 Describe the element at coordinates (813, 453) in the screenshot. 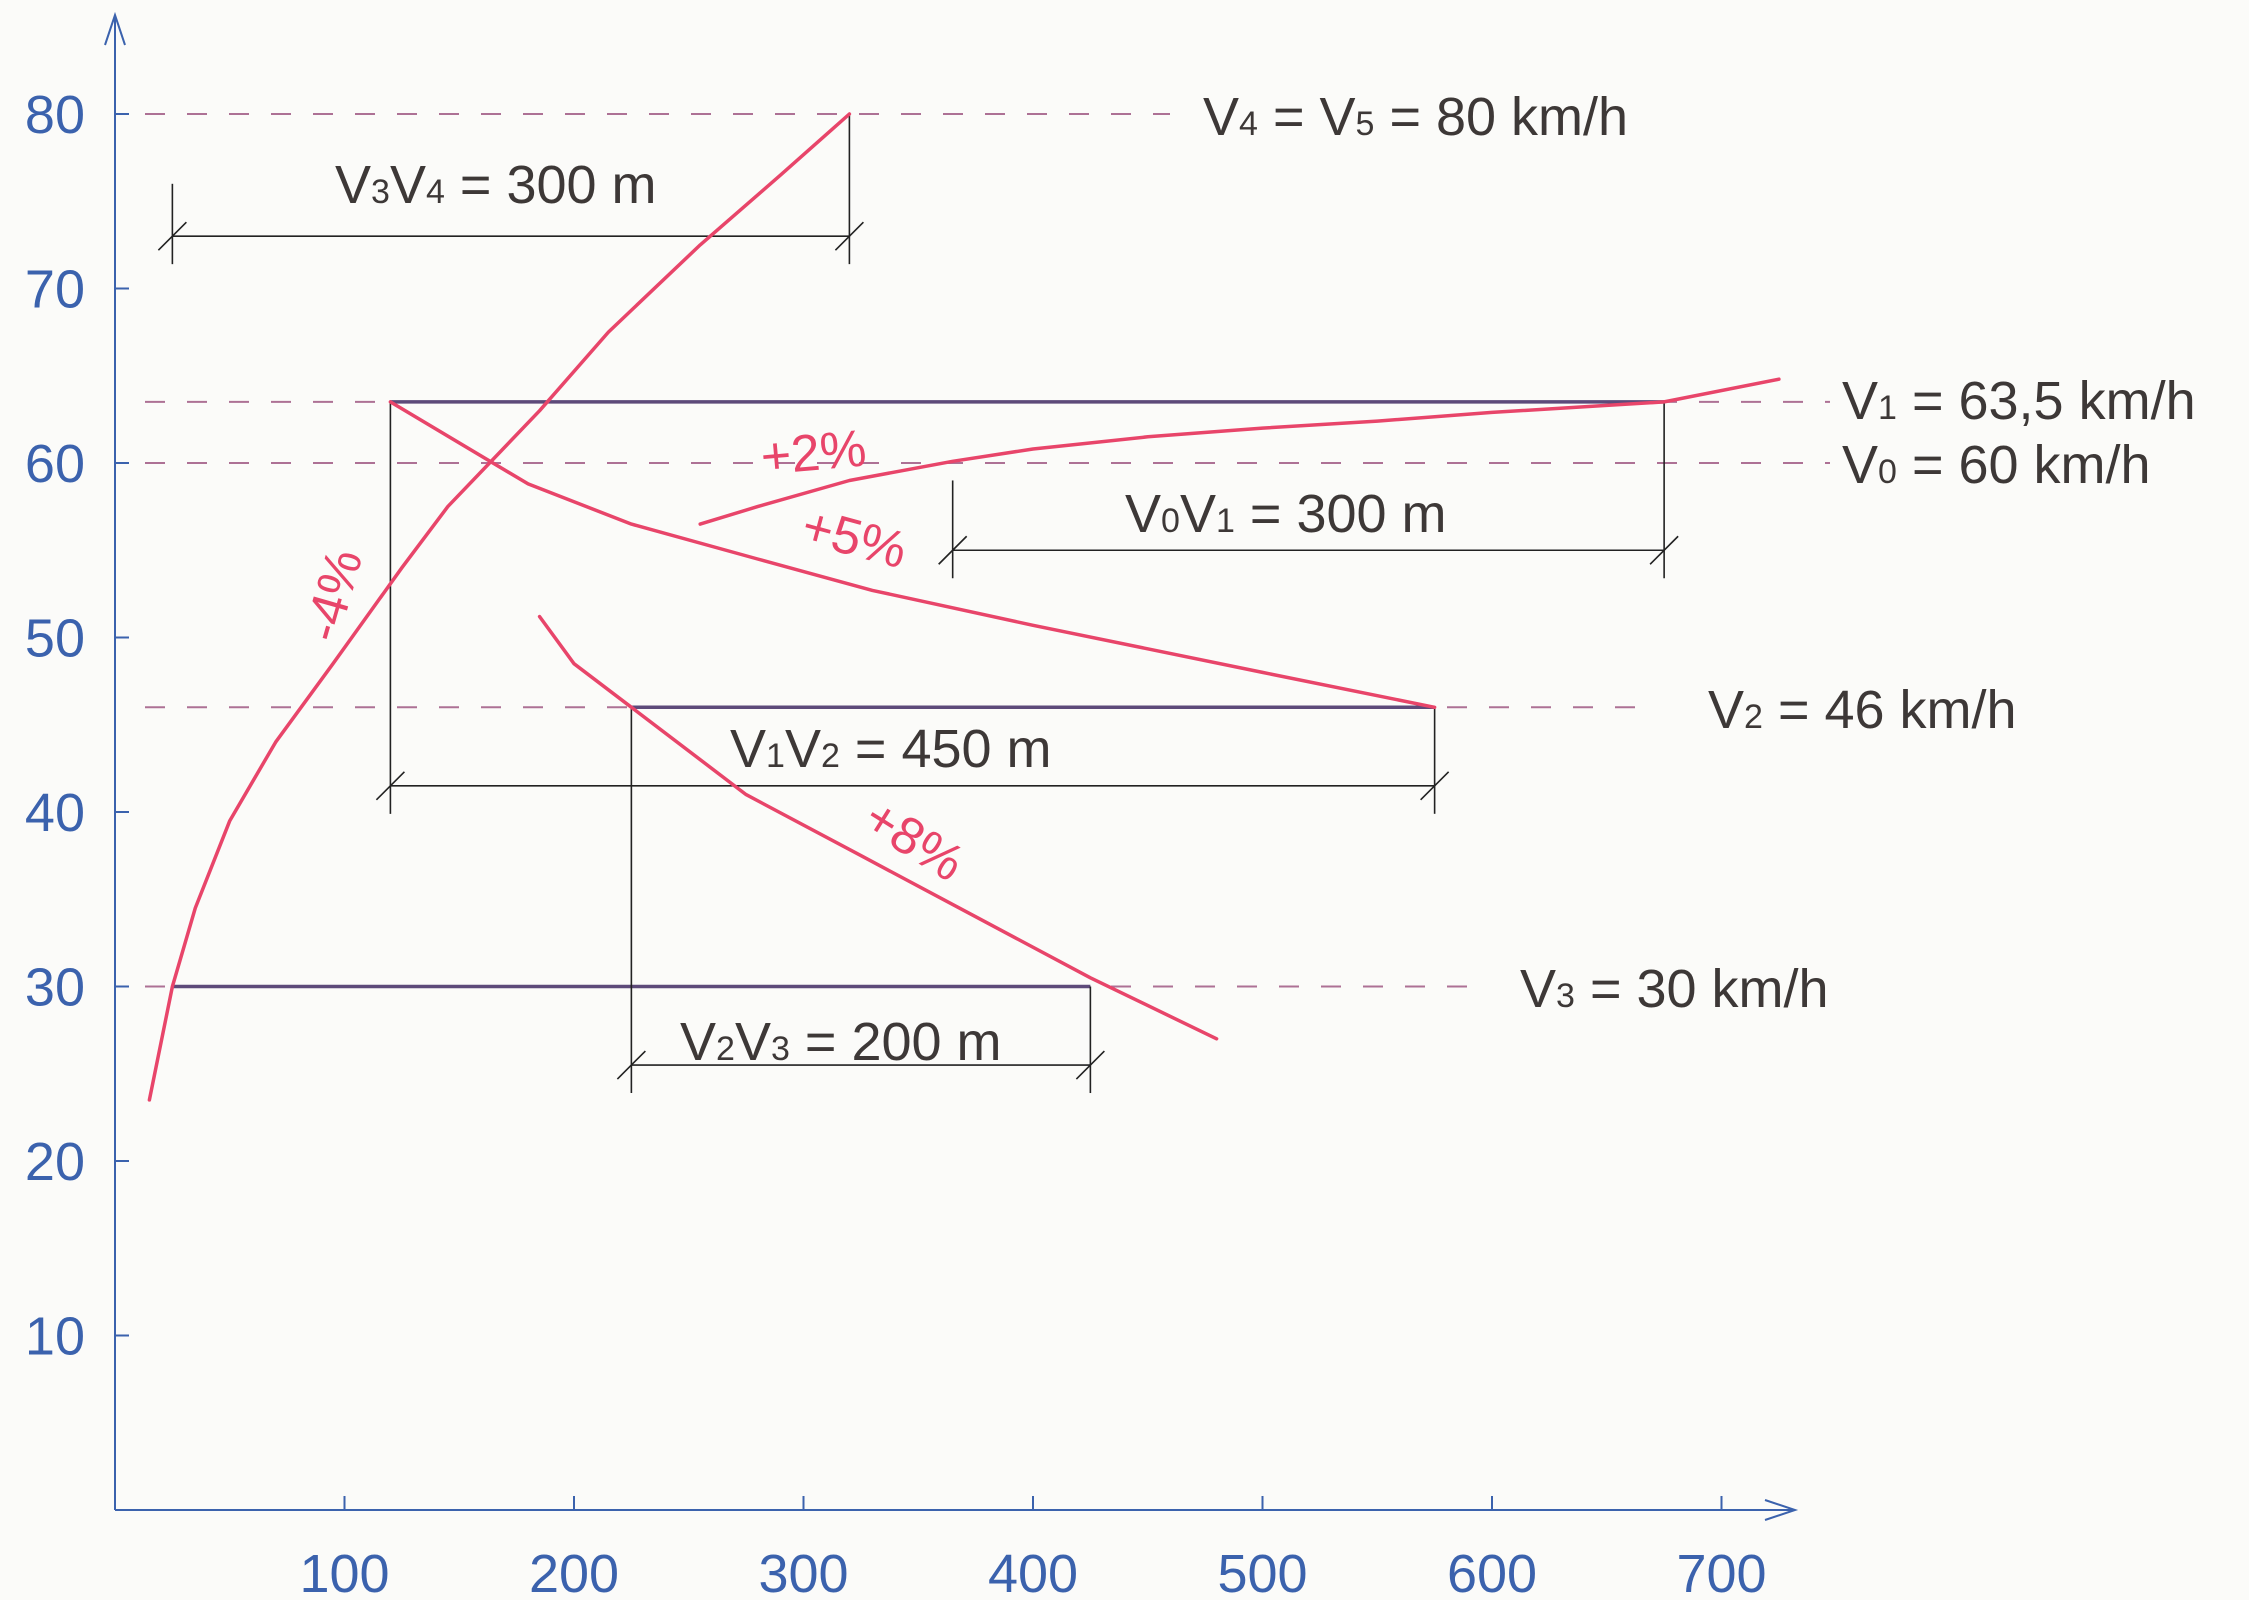

I see `grade-label-plus2: +2%` at that location.